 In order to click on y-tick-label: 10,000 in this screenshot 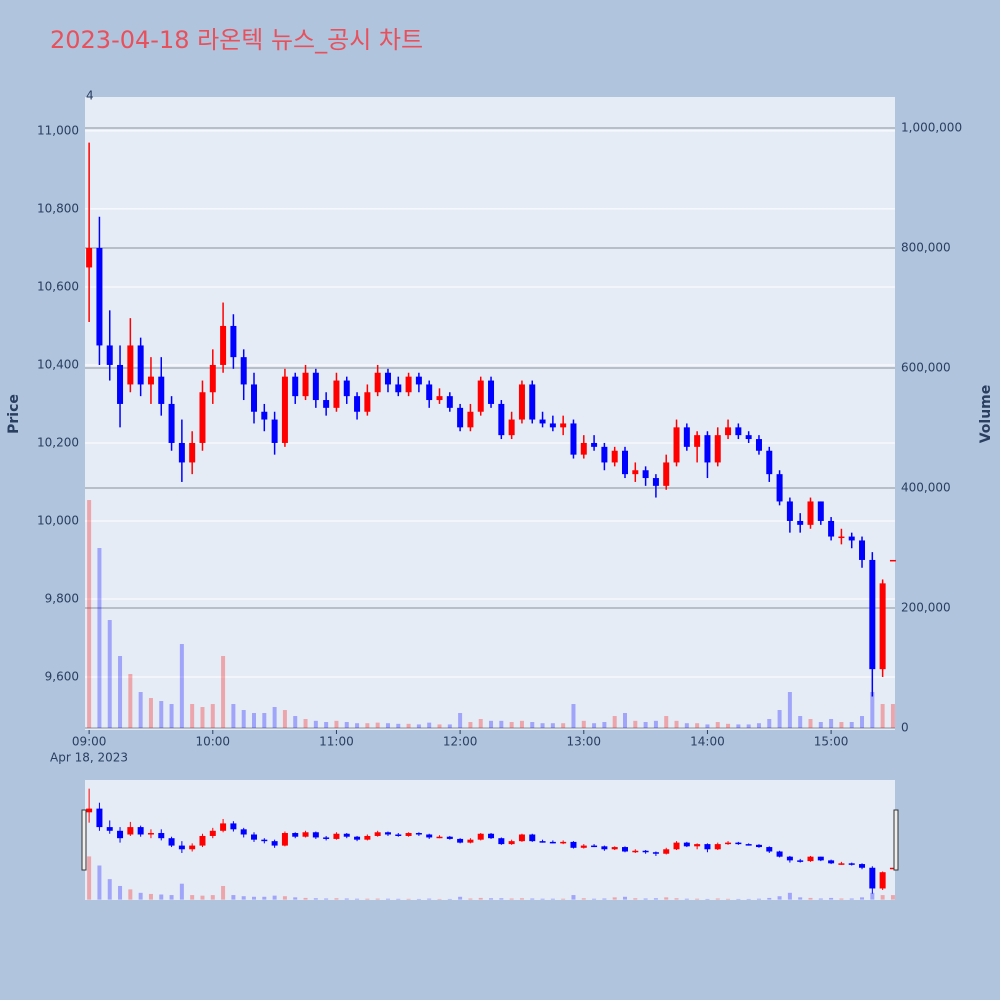, I will do `click(58, 520)`.